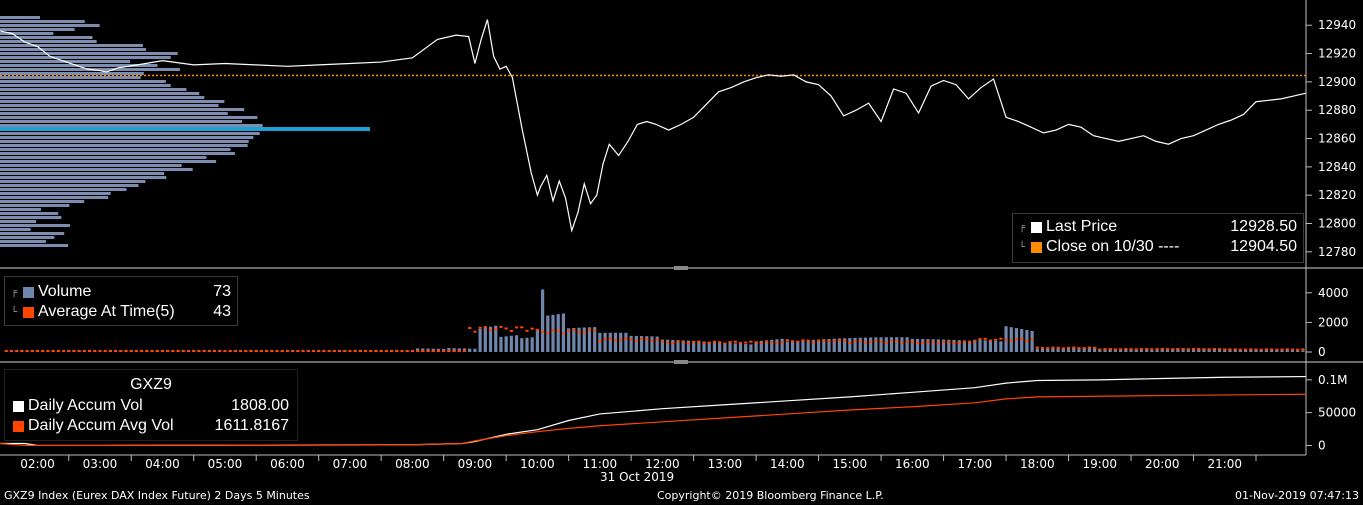 This screenshot has width=1363, height=505. I want to click on volume-label: Volume, so click(65, 291).